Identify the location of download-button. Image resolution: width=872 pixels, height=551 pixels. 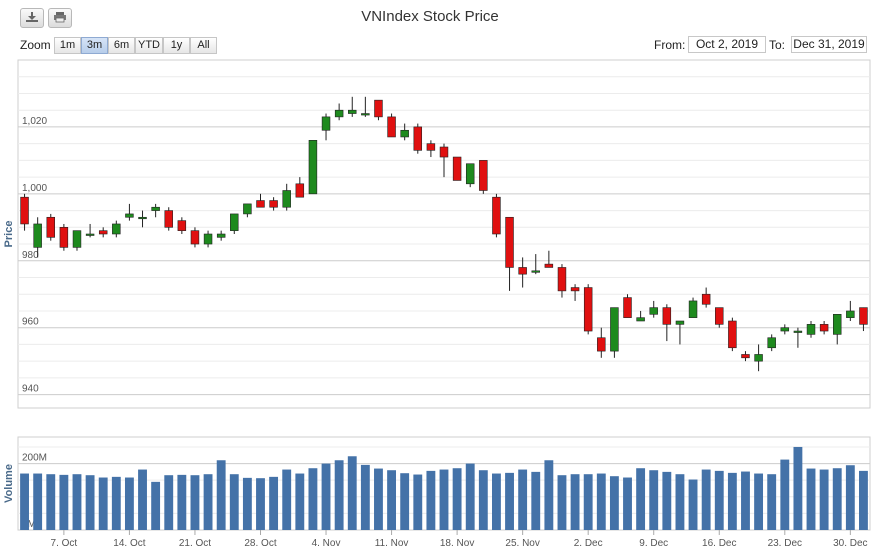
(32, 18).